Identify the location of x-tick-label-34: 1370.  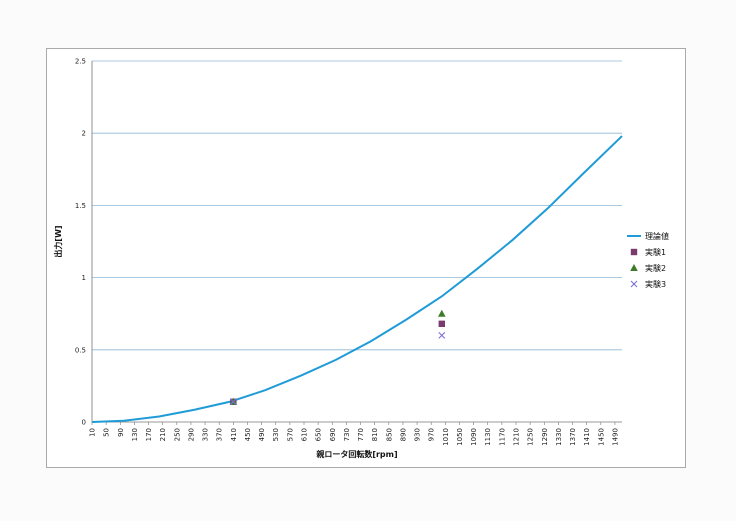
(573, 437).